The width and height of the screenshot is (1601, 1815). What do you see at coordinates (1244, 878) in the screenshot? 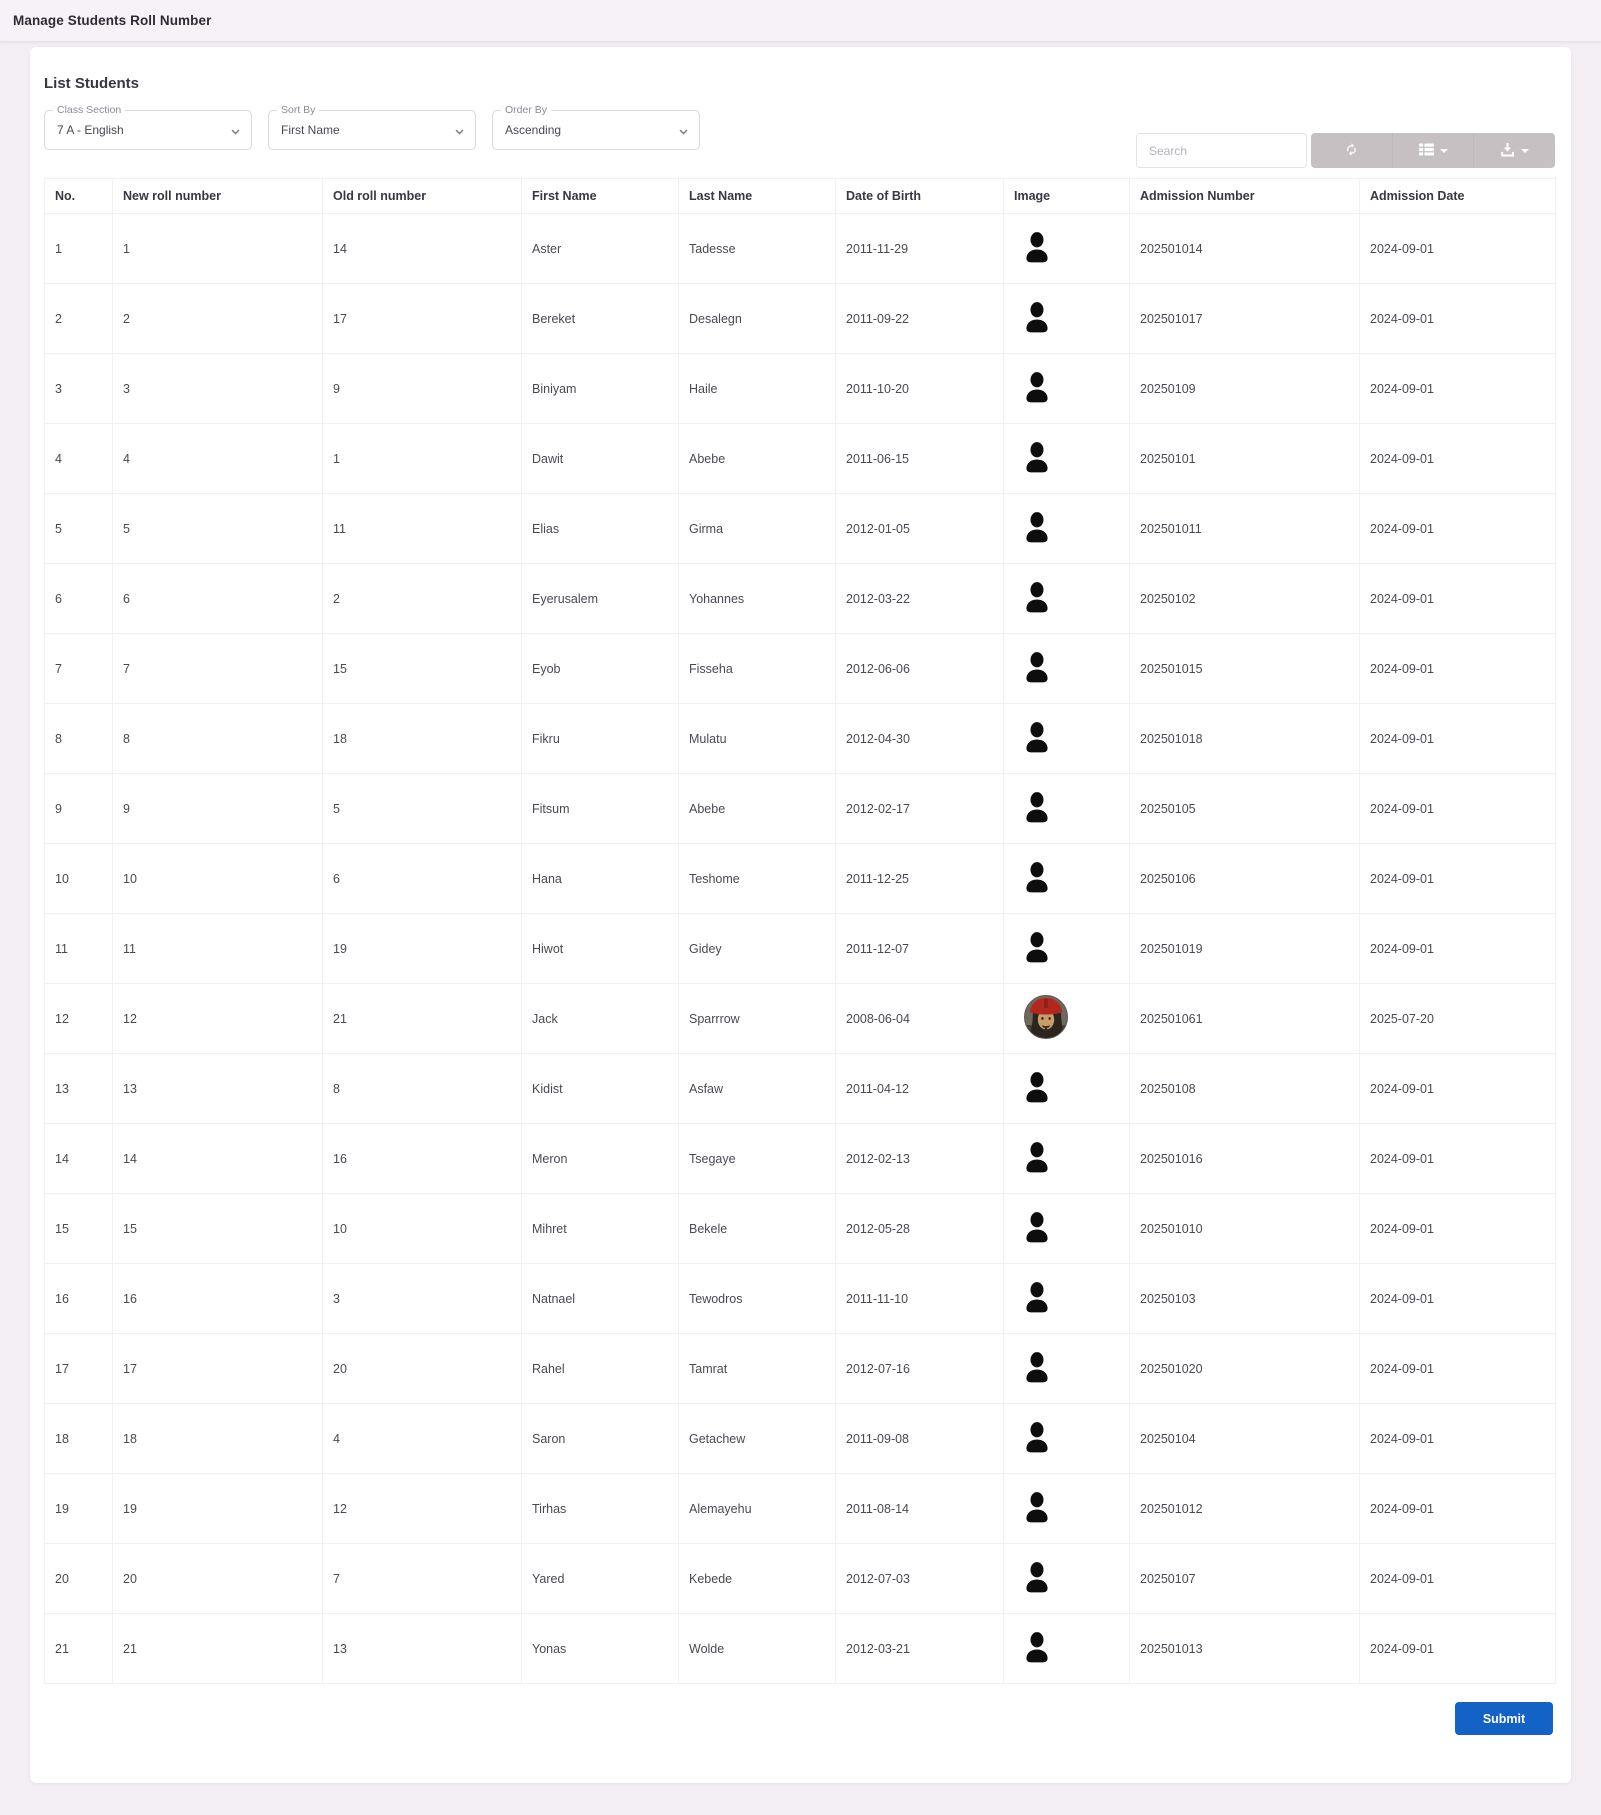
I see `cell-admission-number: 20250106` at bounding box center [1244, 878].